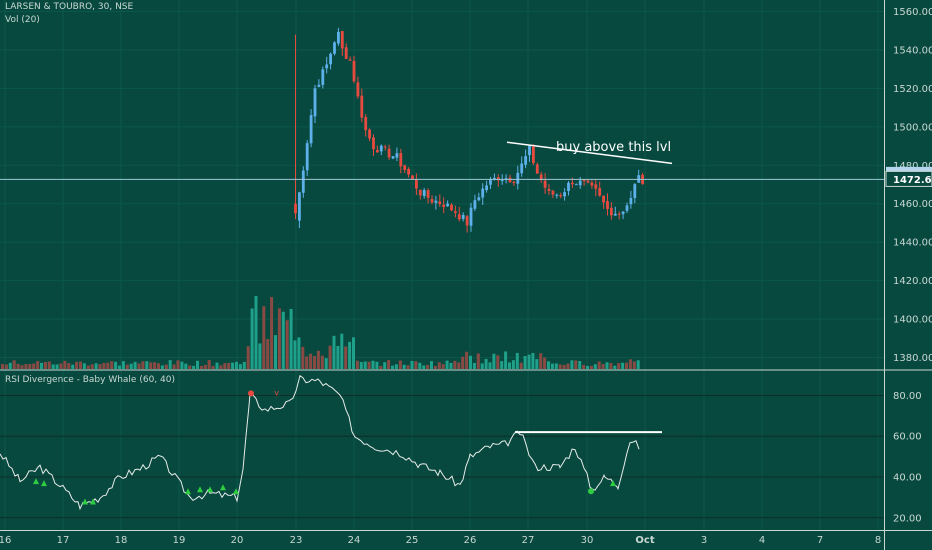  What do you see at coordinates (907, 396) in the screenshot?
I see `rsi-tick-label: 80.00` at bounding box center [907, 396].